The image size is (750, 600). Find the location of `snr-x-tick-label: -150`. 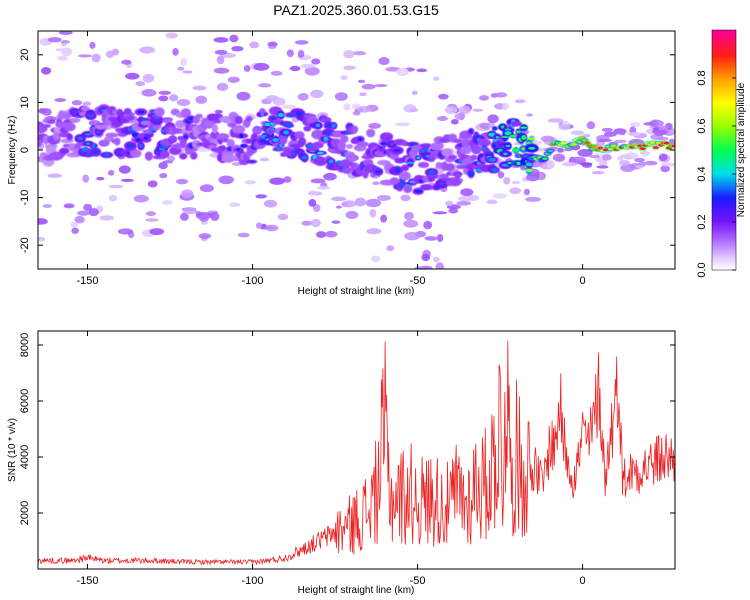

snr-x-tick-label: -150 is located at coordinates (87, 581).